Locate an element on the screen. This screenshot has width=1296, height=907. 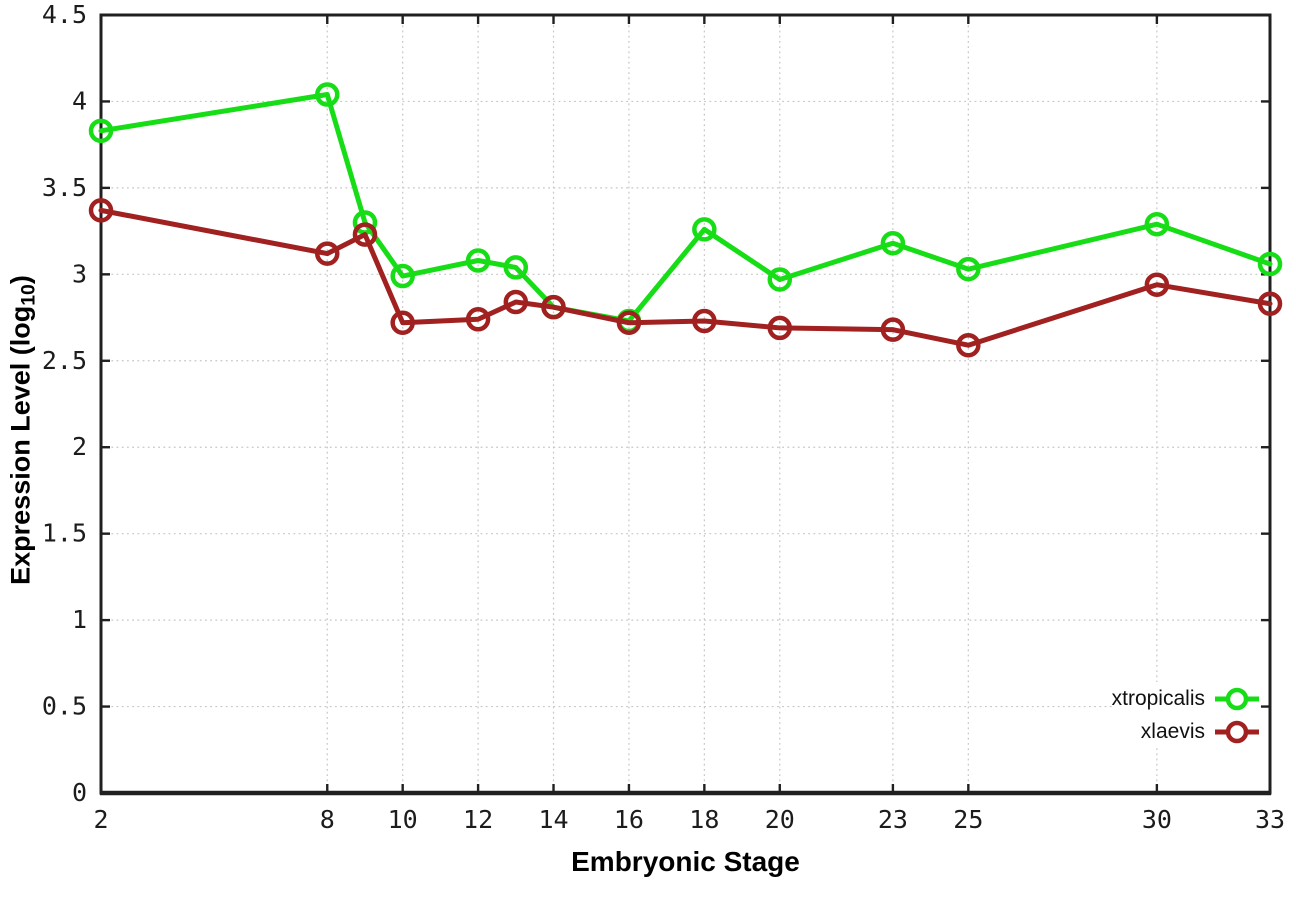
series-line-xlaevis is located at coordinates (685, 277).